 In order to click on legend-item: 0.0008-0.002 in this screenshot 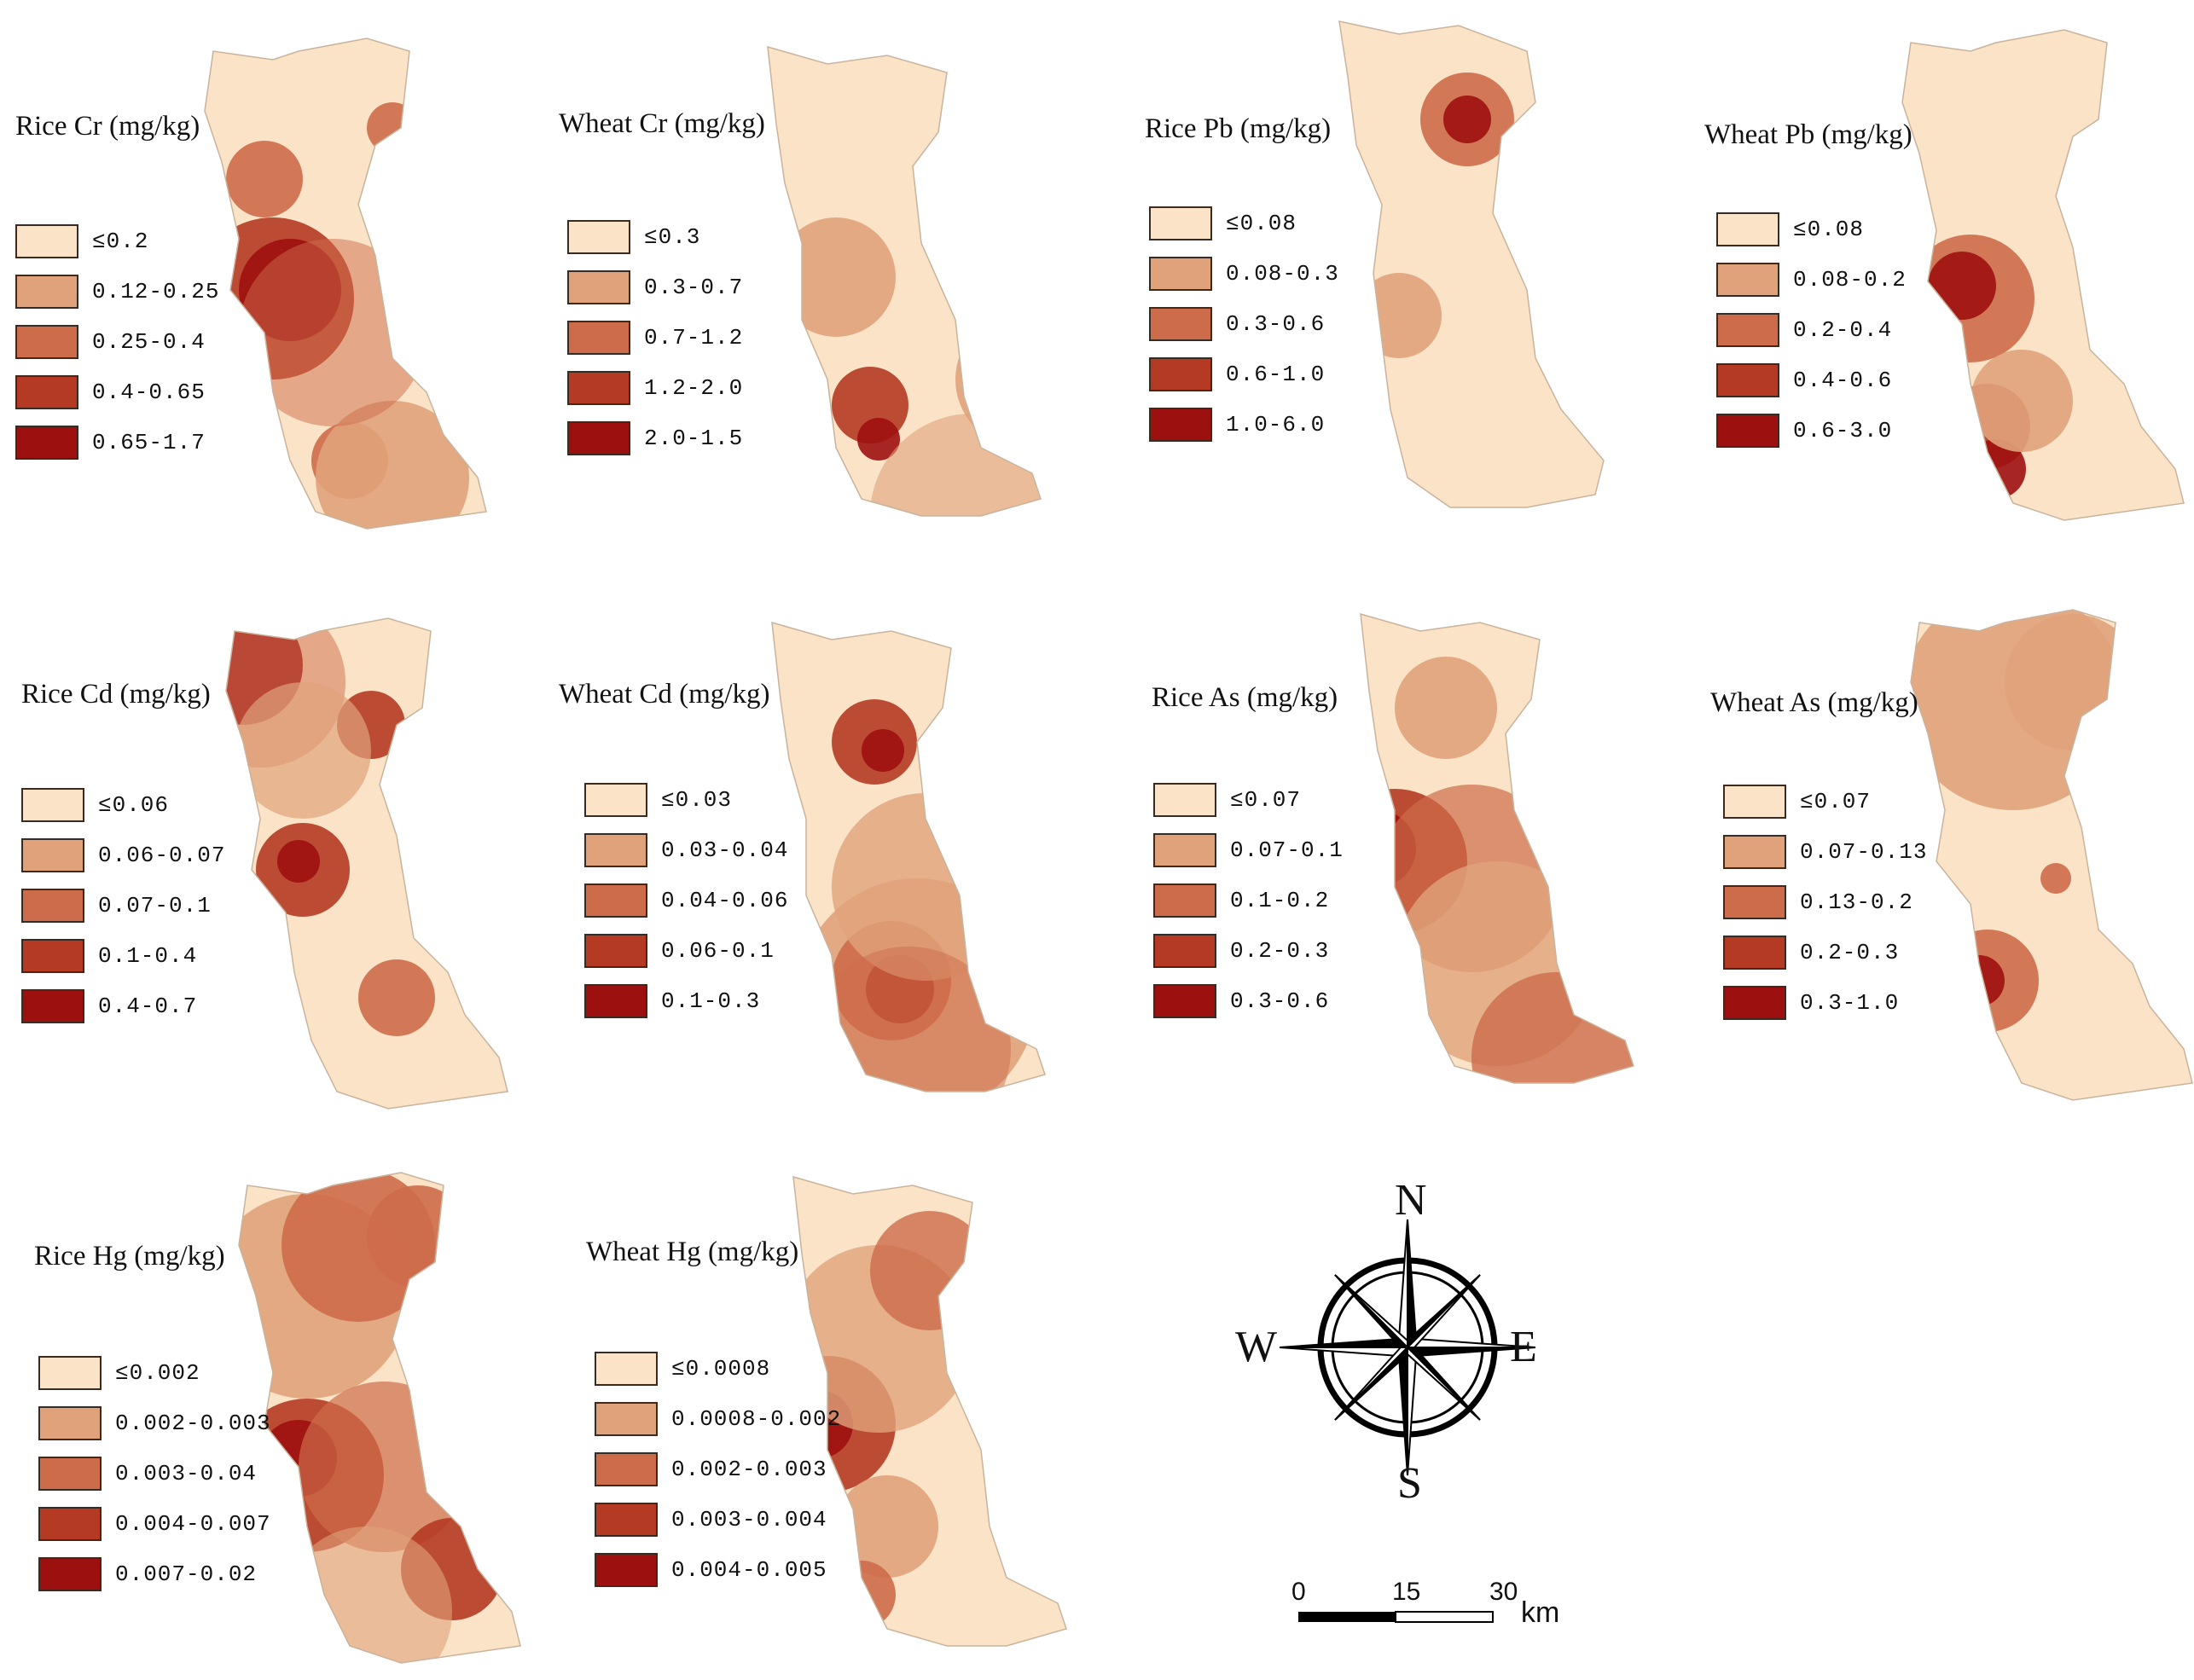, I will do `click(718, 1419)`.